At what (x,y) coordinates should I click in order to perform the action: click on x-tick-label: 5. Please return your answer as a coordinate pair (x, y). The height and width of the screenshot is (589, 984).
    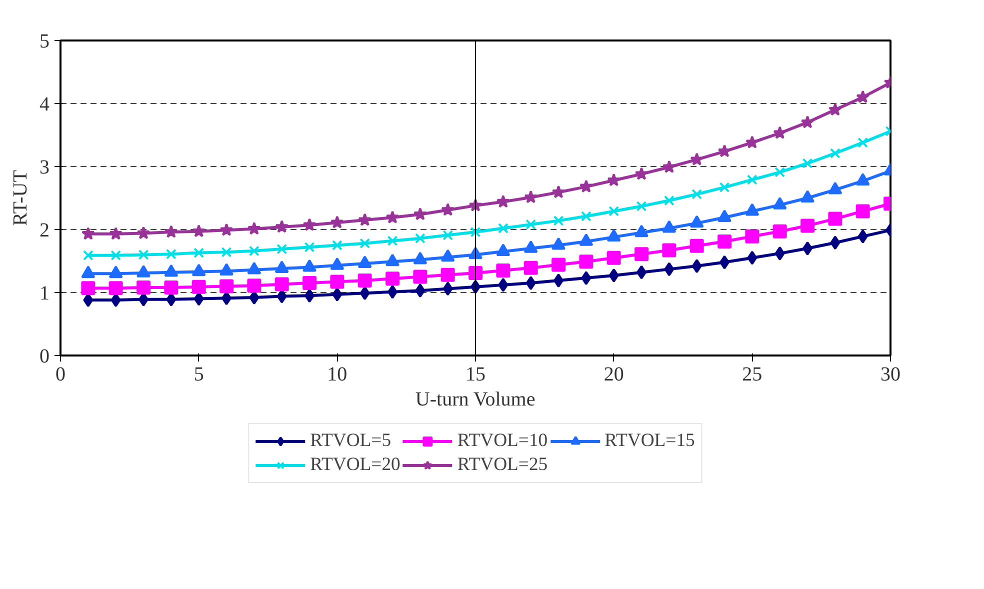
    Looking at the image, I should click on (199, 375).